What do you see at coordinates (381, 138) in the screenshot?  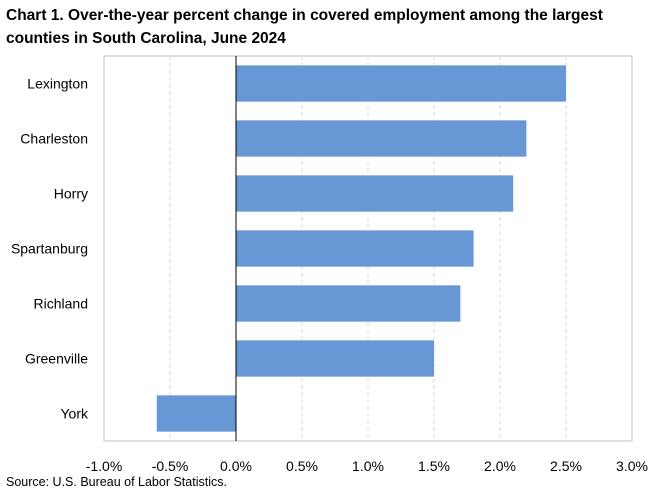 I see `bar-charleston` at bounding box center [381, 138].